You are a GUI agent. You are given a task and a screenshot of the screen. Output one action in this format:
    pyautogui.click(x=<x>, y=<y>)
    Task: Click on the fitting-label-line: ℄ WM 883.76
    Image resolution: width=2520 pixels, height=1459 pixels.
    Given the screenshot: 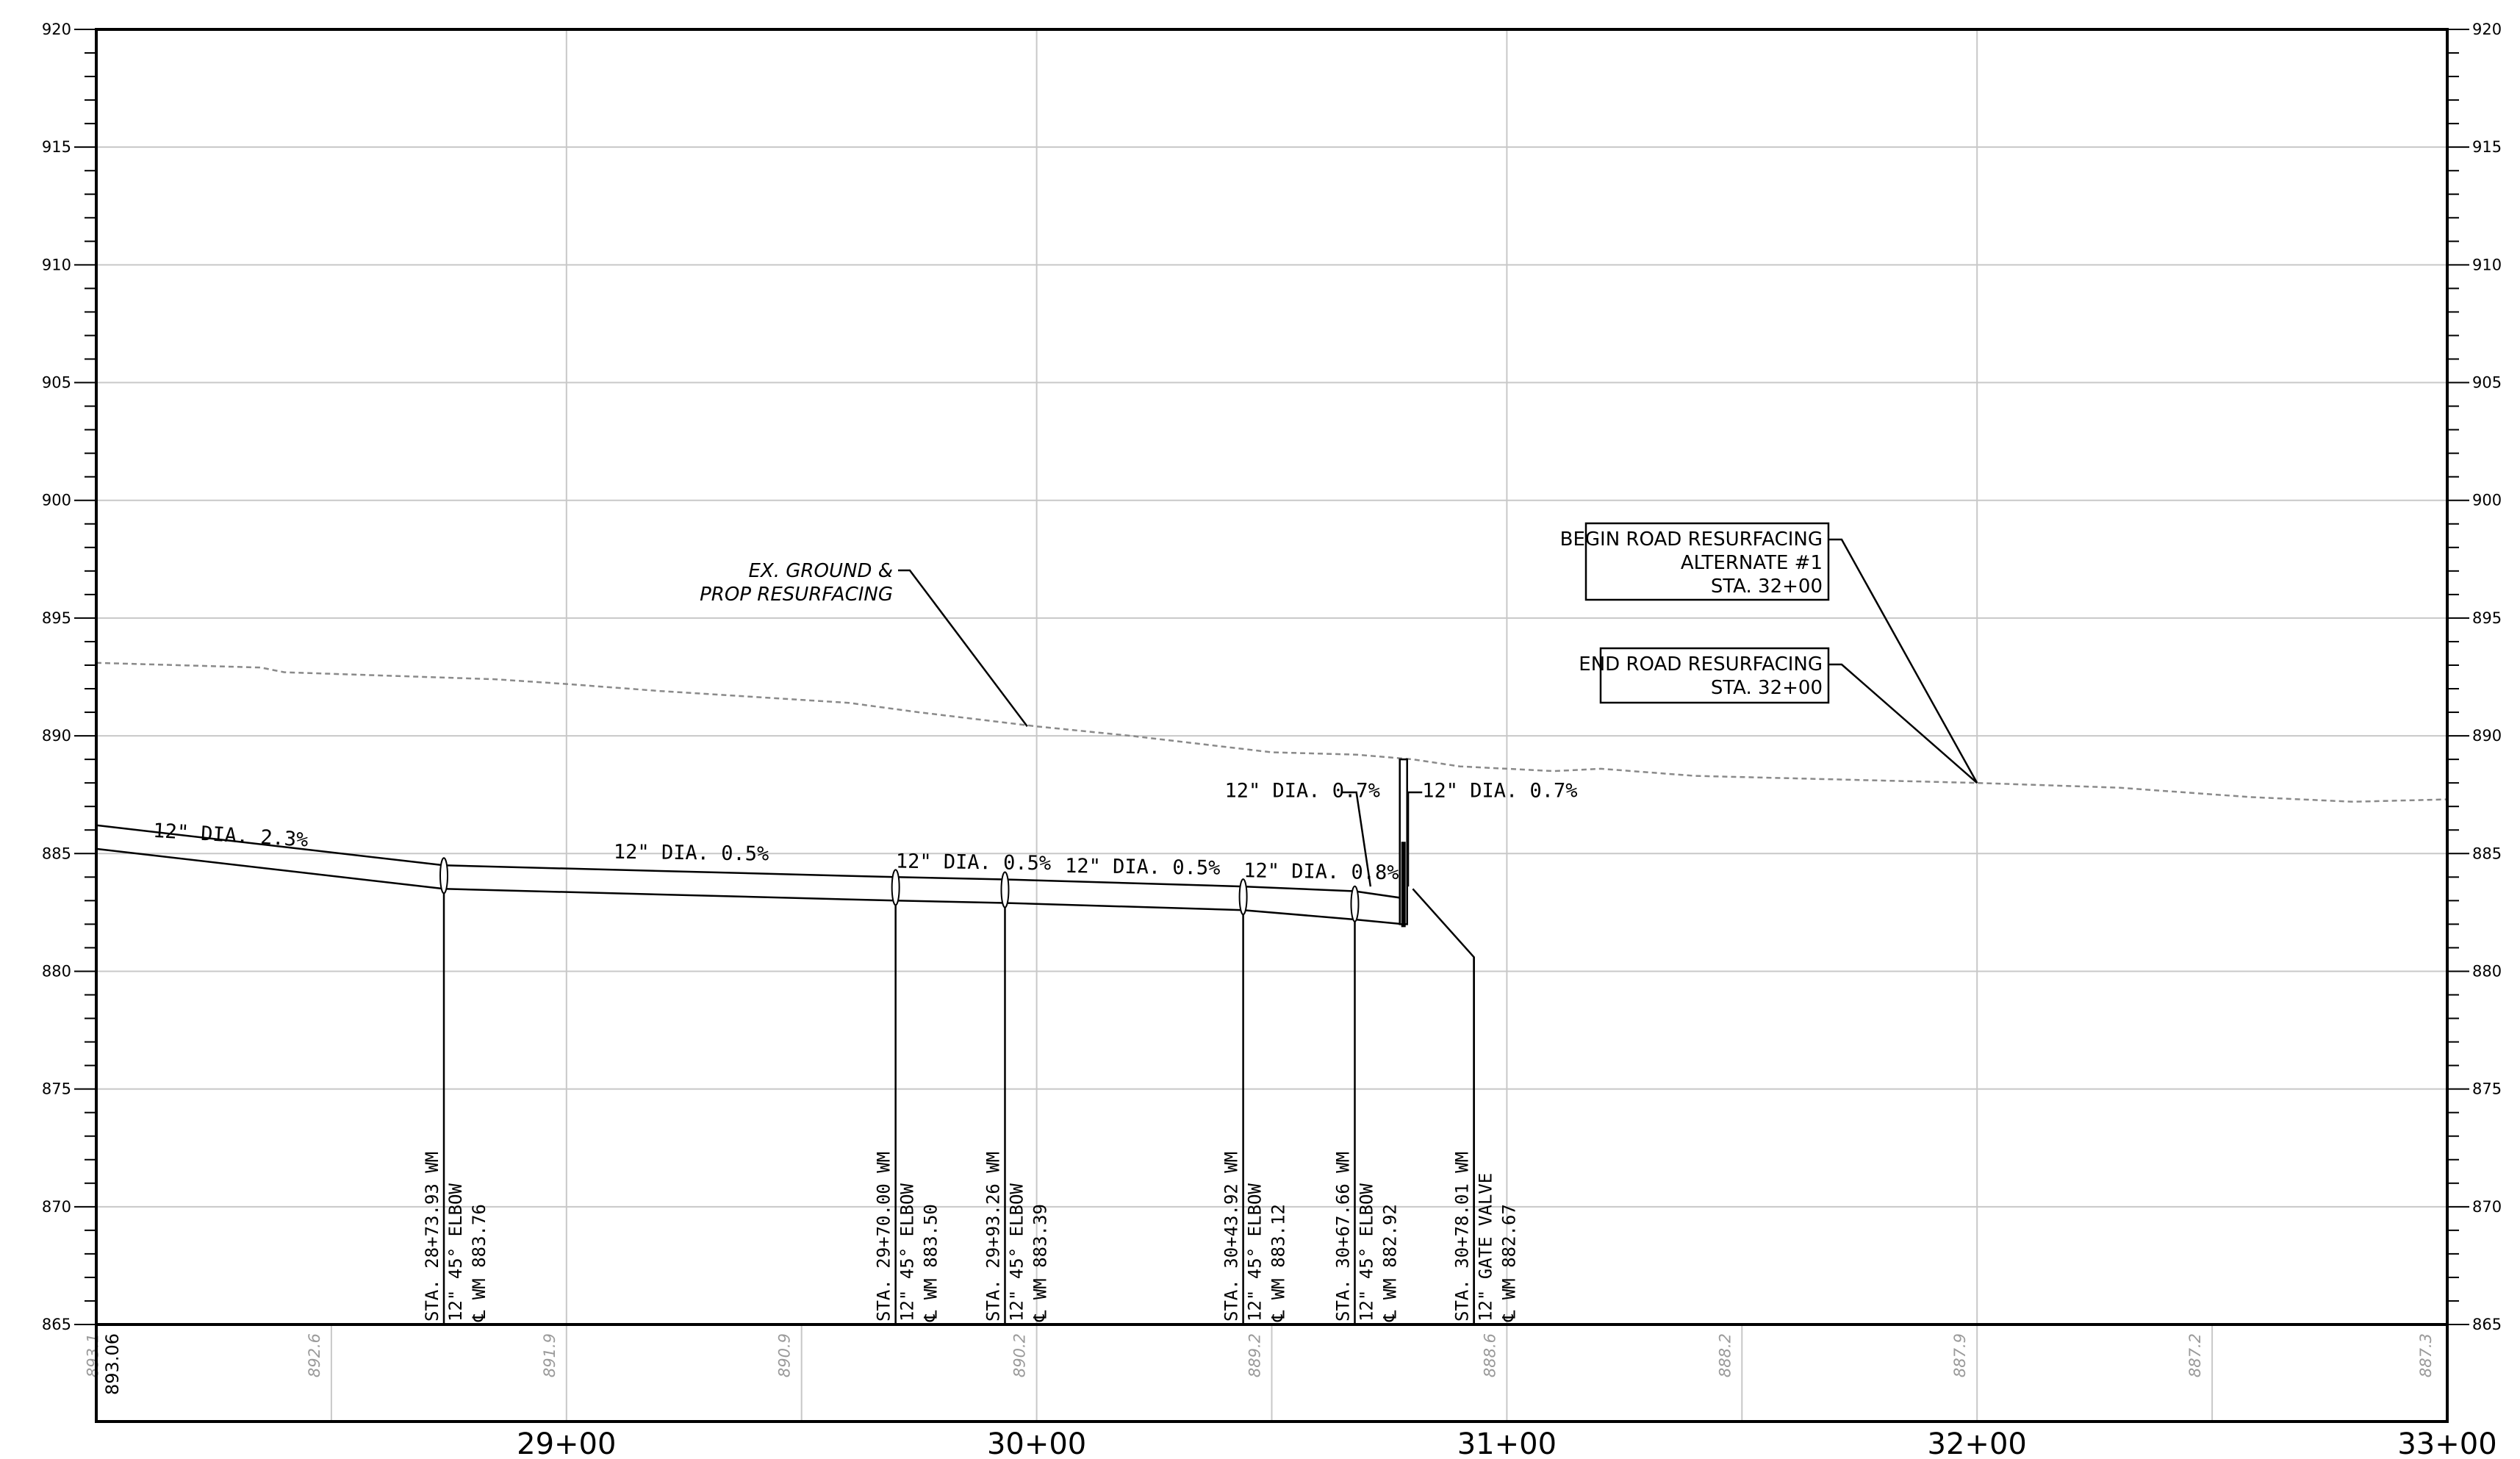 What is the action you would take?
    pyautogui.click(x=479, y=1263)
    